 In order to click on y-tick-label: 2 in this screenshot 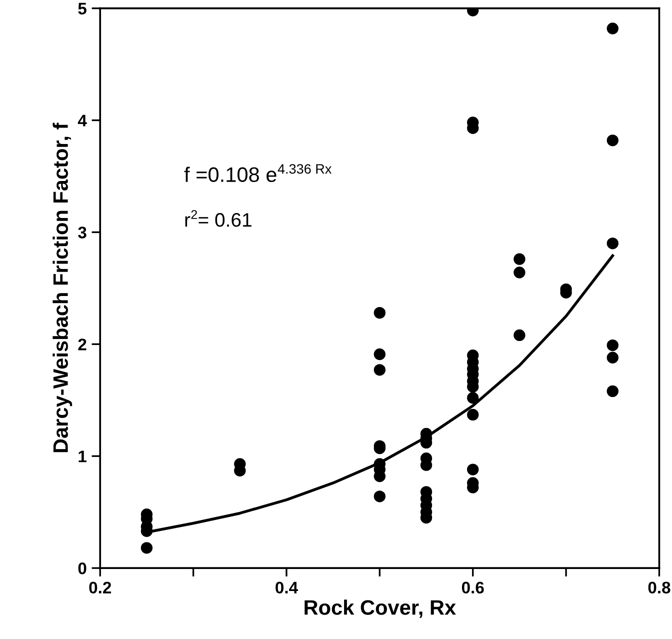, I will do `click(82, 344)`.